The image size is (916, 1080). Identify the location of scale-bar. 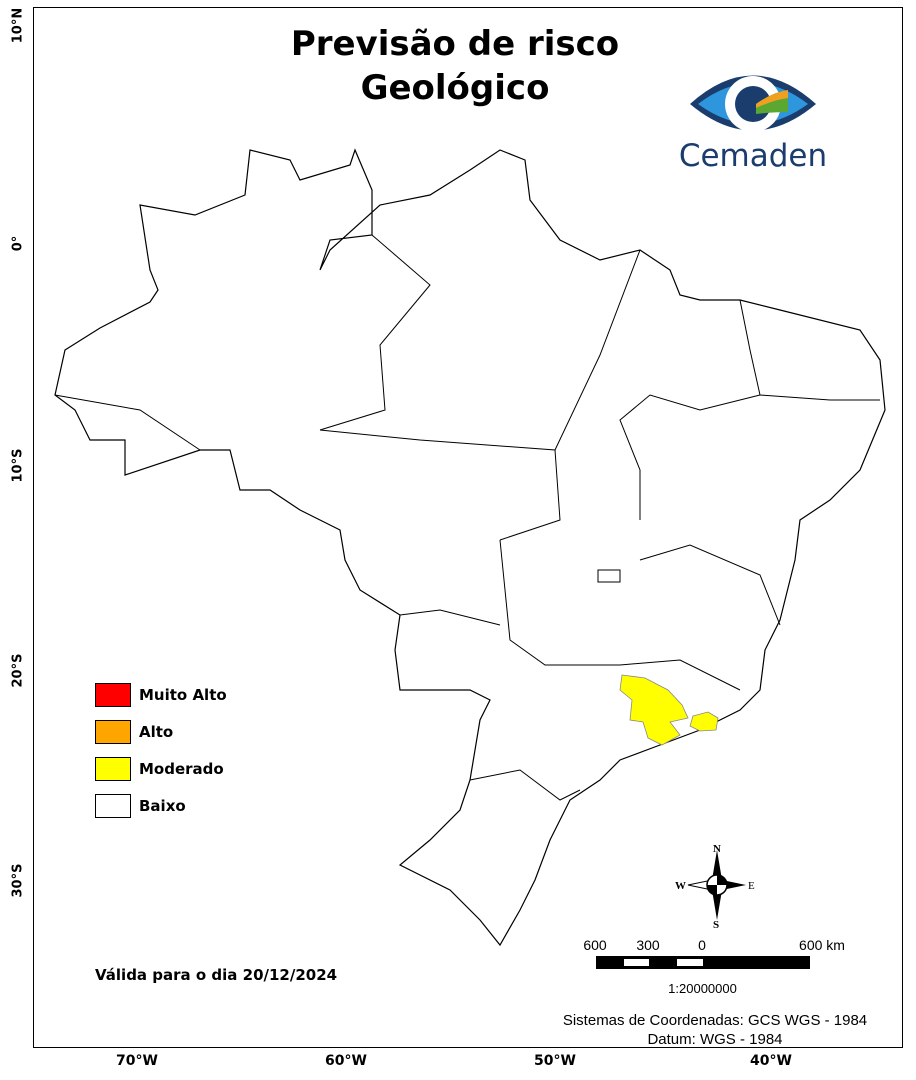
(703, 962).